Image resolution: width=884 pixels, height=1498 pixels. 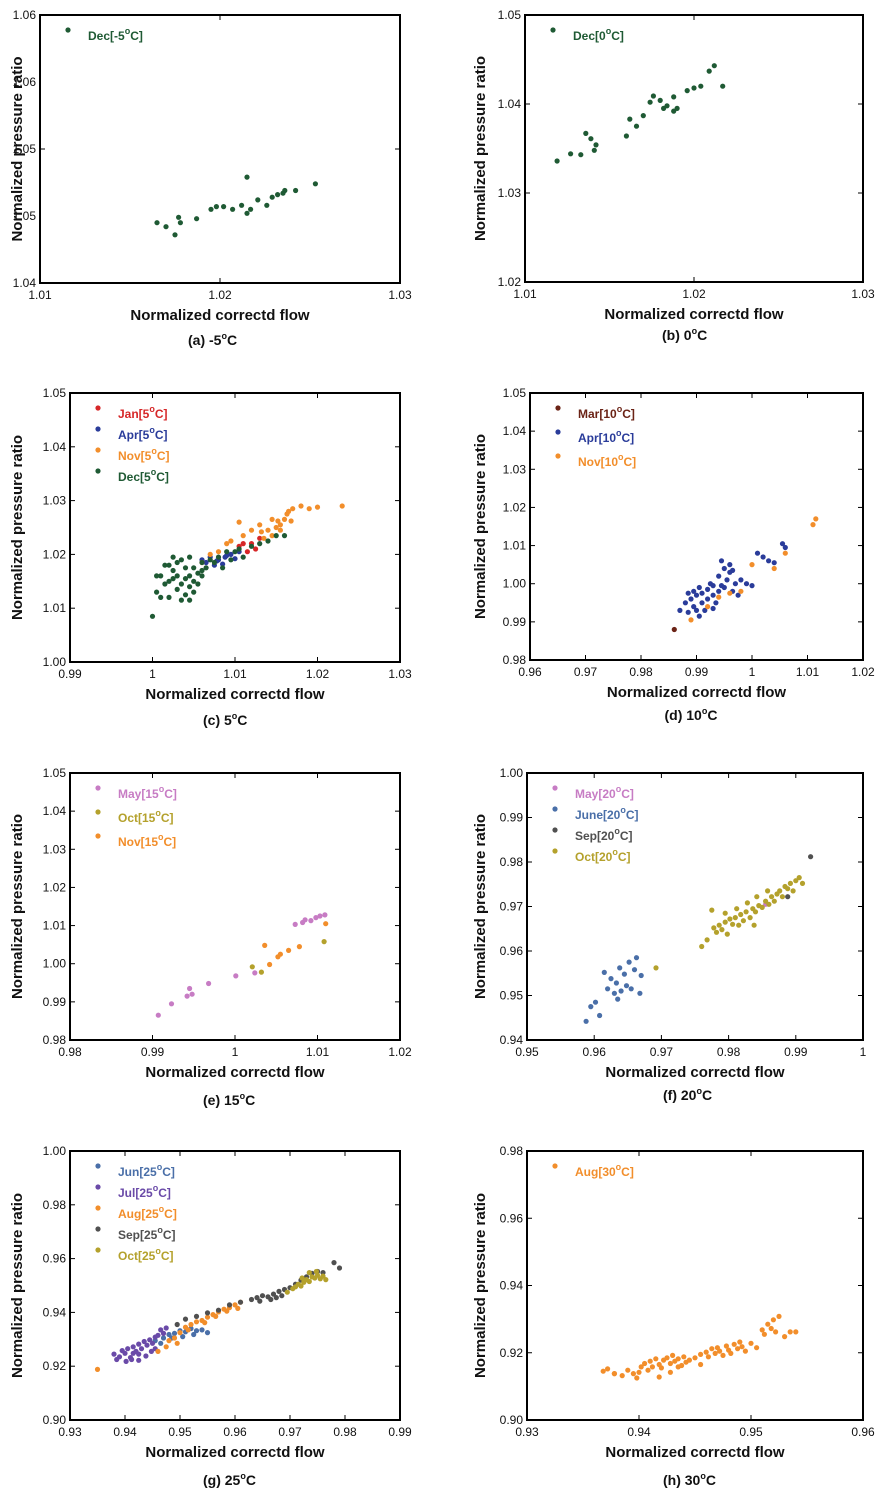 What do you see at coordinates (512, 1420) in the screenshot?
I see `y-tick-label: 0.90` at bounding box center [512, 1420].